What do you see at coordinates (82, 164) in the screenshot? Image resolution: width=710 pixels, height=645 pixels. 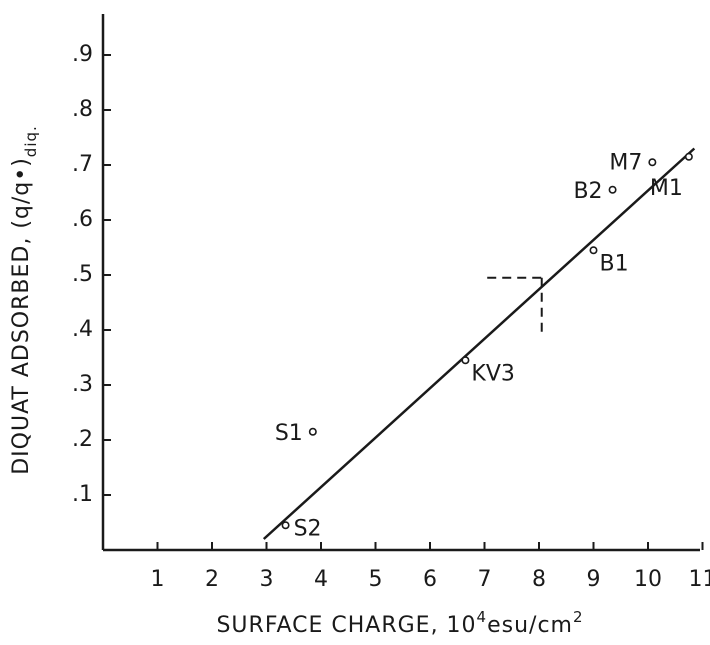 I see `y-tick-label: .7` at bounding box center [82, 164].